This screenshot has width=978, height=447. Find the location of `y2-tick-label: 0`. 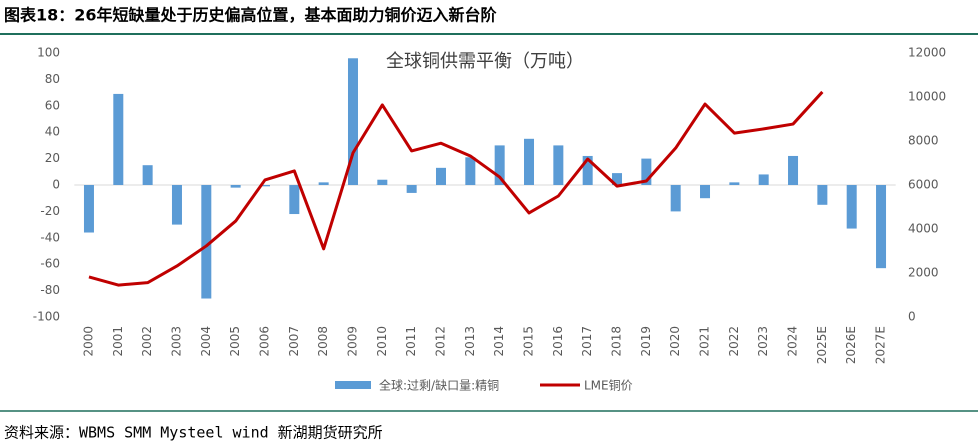

y2-tick-label: 0 is located at coordinates (912, 317).